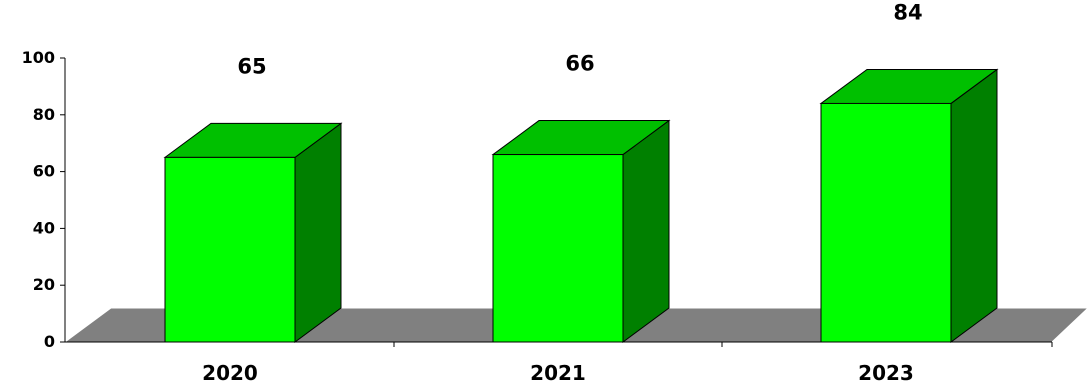 The height and width of the screenshot is (385, 1088). What do you see at coordinates (251, 66) in the screenshot?
I see `data-label: 65` at bounding box center [251, 66].